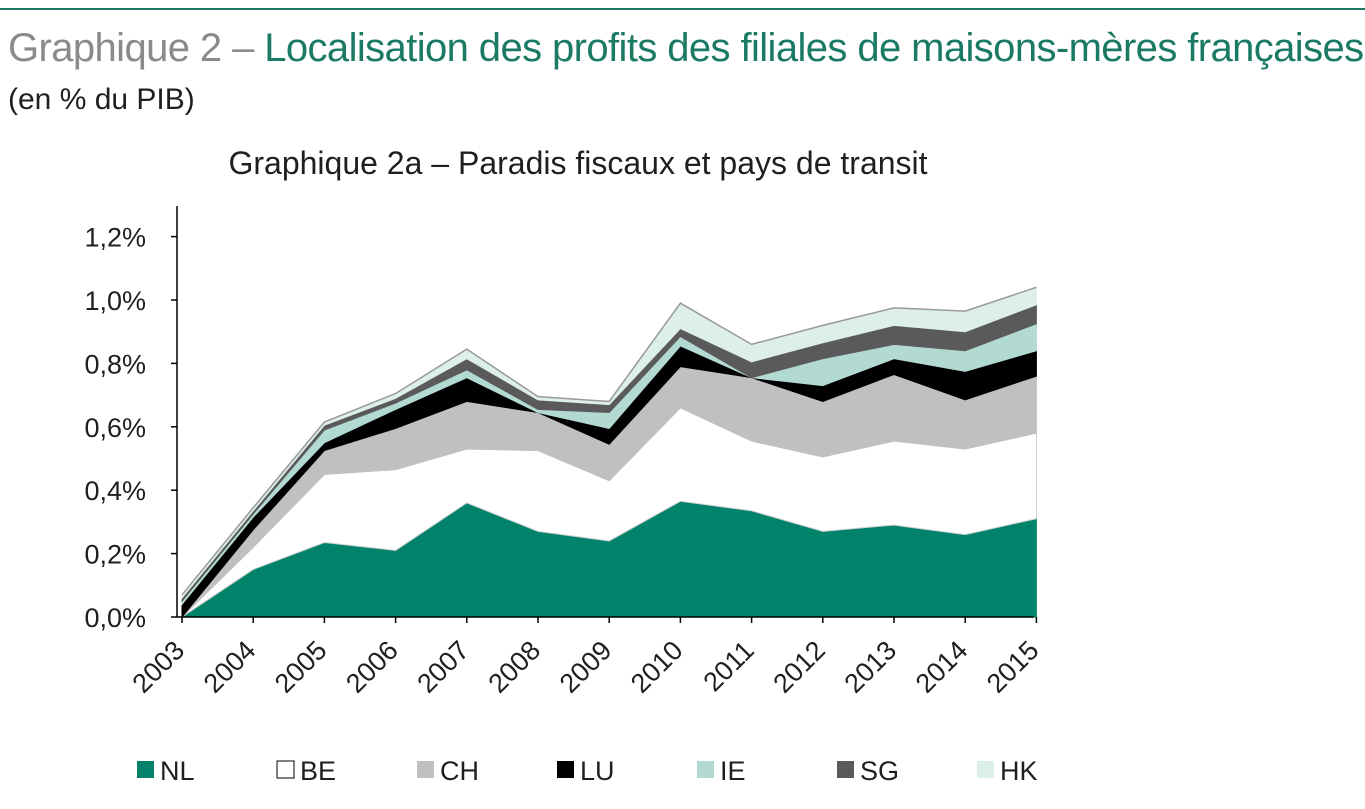 The image size is (1365, 809). What do you see at coordinates (115, 491) in the screenshot?
I see `y-tick-label: 0,4%` at bounding box center [115, 491].